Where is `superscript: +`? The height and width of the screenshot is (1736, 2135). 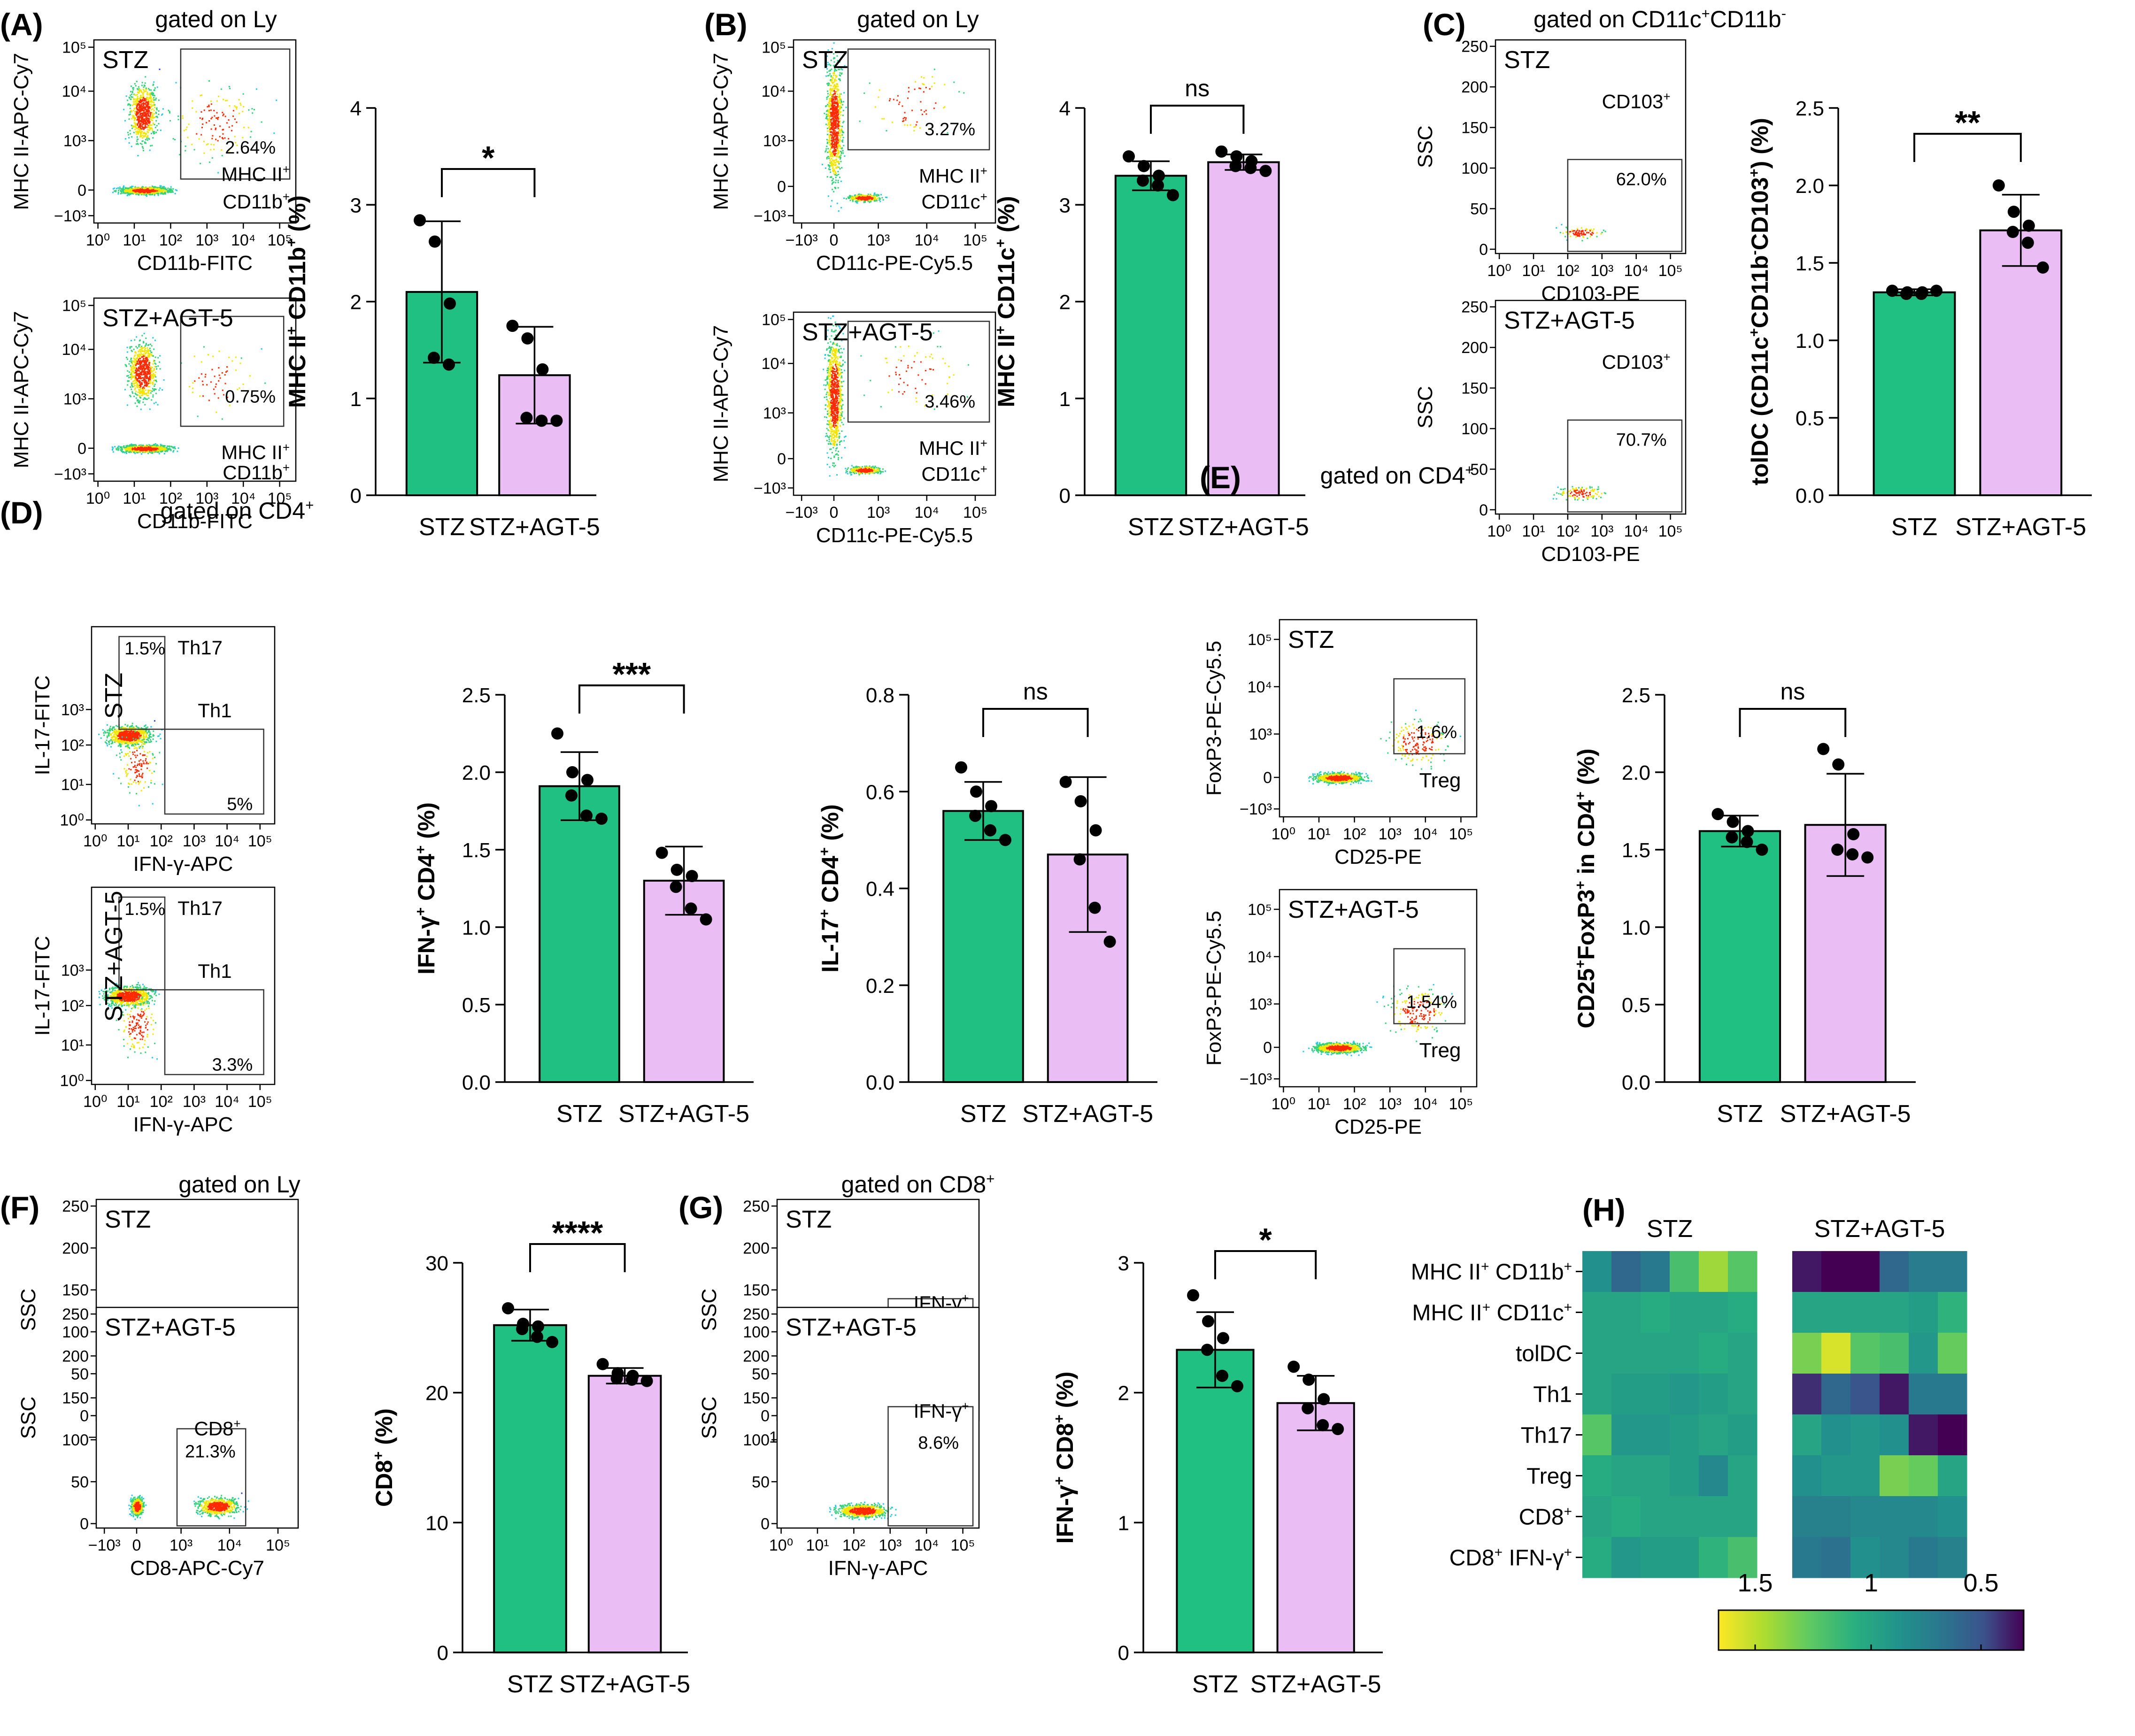 superscript: + is located at coordinates (287, 447).